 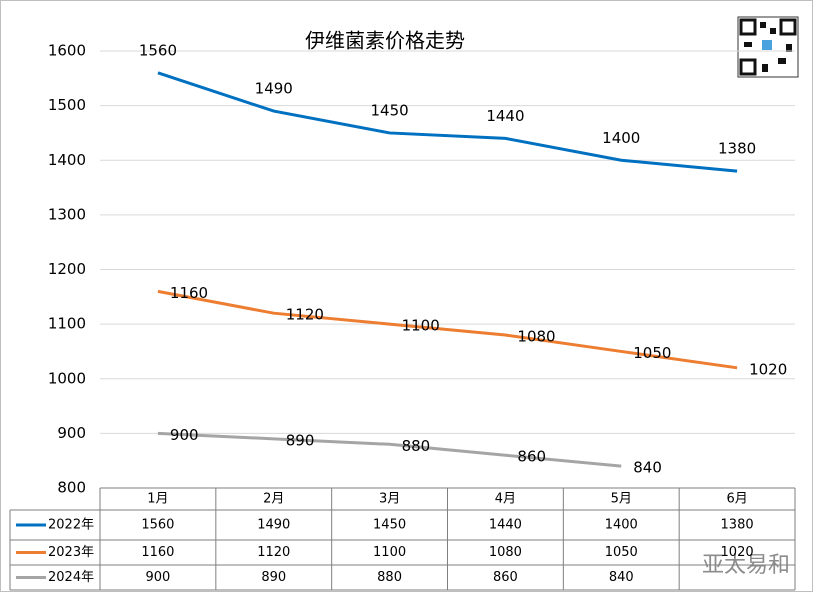 What do you see at coordinates (389, 577) in the screenshot?
I see `table-cell: 880` at bounding box center [389, 577].